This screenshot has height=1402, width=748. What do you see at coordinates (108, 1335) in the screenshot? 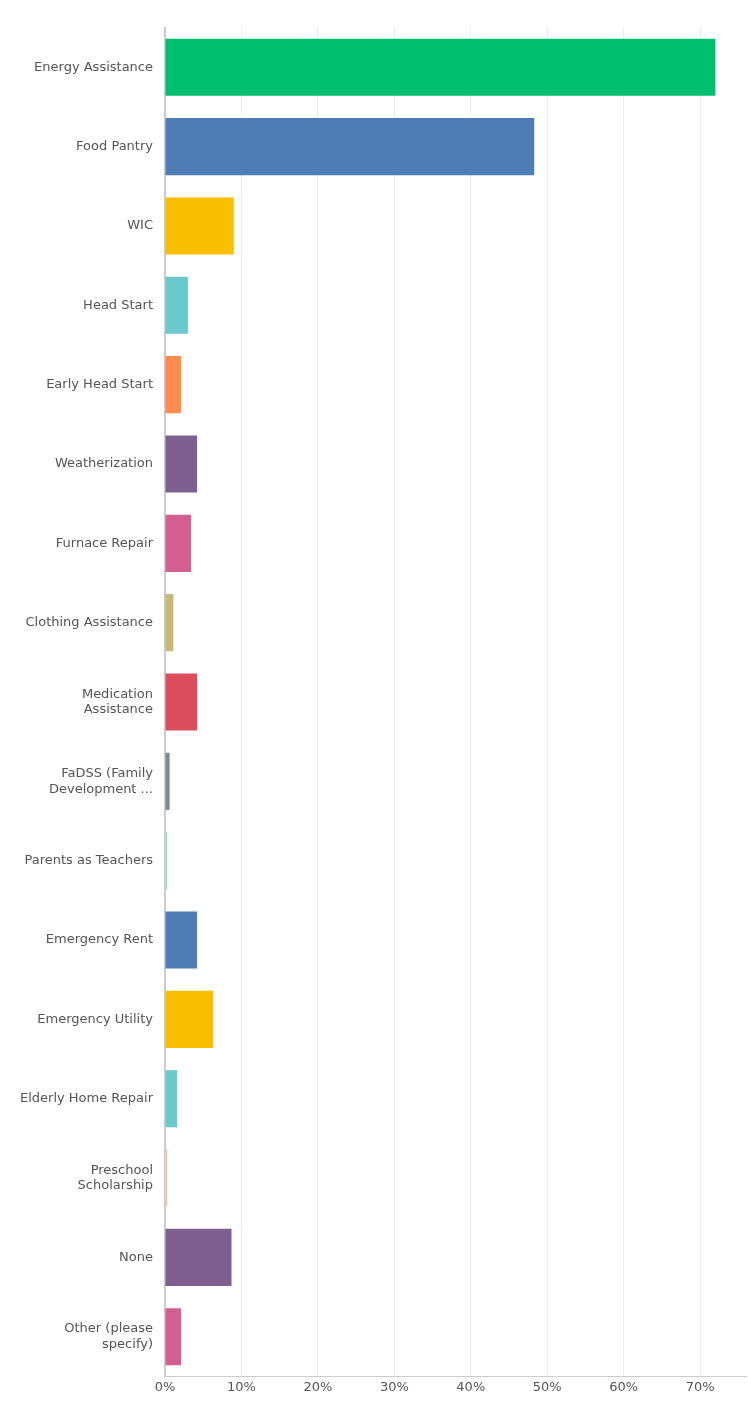
I see `y-tick-label: Other (please specify)` at bounding box center [108, 1335].